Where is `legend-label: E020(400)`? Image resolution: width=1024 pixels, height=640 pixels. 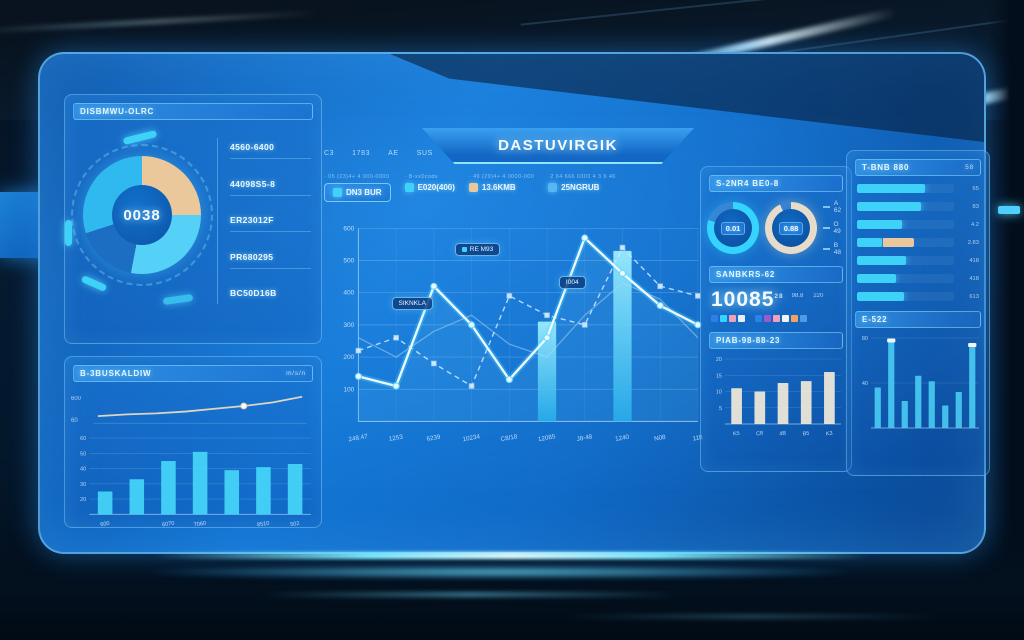 legend-label: E020(400) is located at coordinates (436, 187).